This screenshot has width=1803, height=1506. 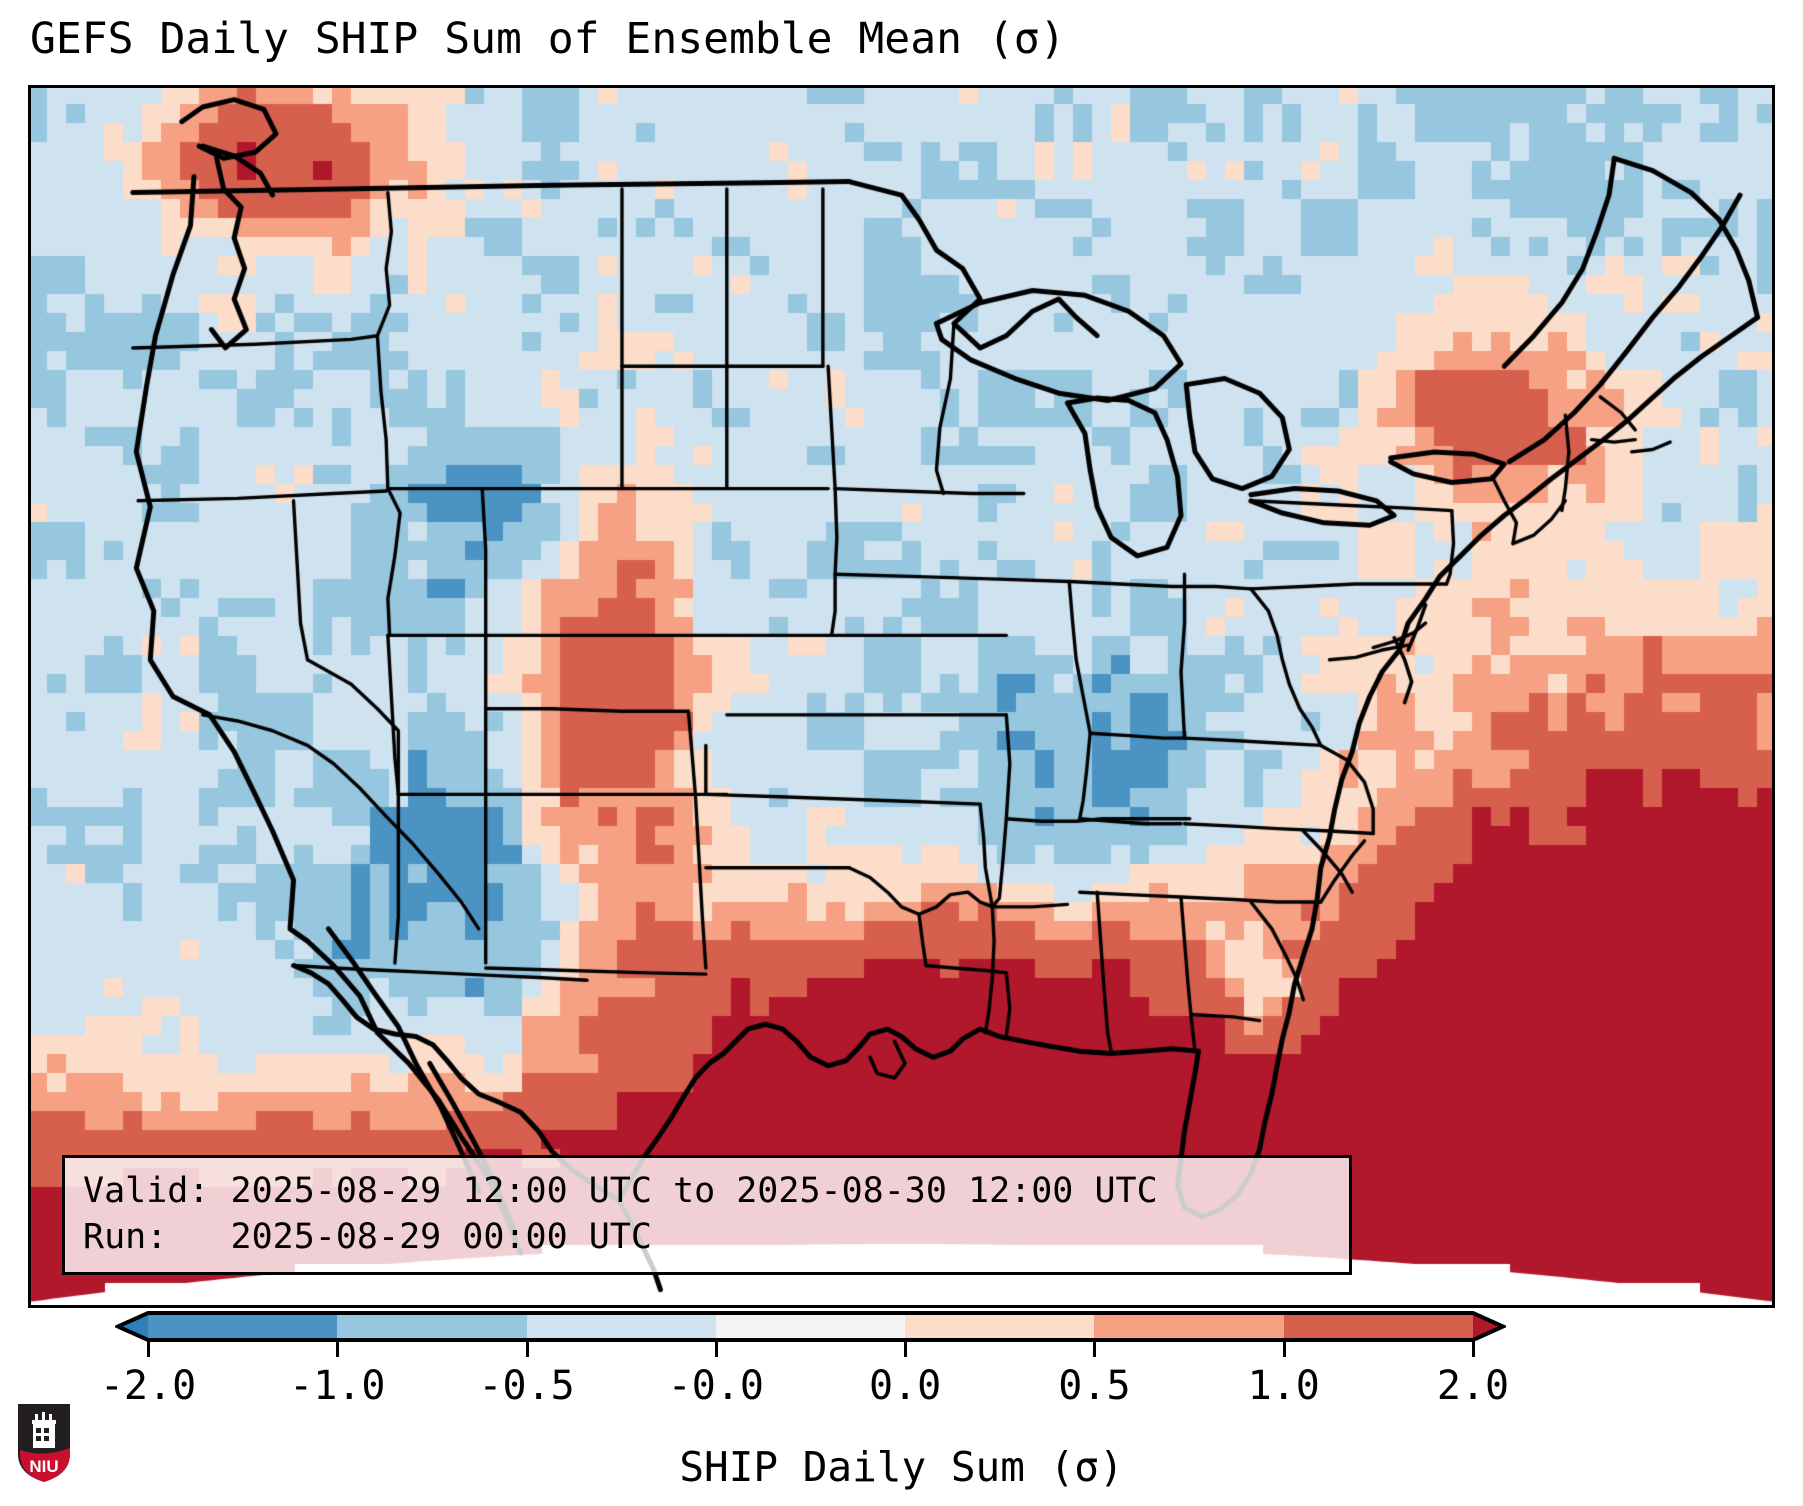 What do you see at coordinates (1094, 1386) in the screenshot?
I see `colorbar-tick-label: 0.5` at bounding box center [1094, 1386].